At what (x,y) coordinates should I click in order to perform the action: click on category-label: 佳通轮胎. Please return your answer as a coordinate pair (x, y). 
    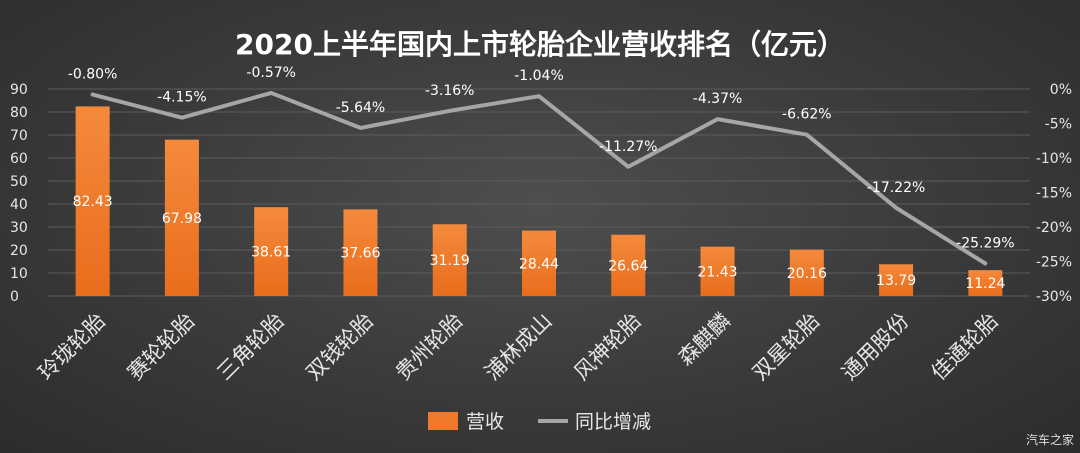
    Looking at the image, I should click on (965, 347).